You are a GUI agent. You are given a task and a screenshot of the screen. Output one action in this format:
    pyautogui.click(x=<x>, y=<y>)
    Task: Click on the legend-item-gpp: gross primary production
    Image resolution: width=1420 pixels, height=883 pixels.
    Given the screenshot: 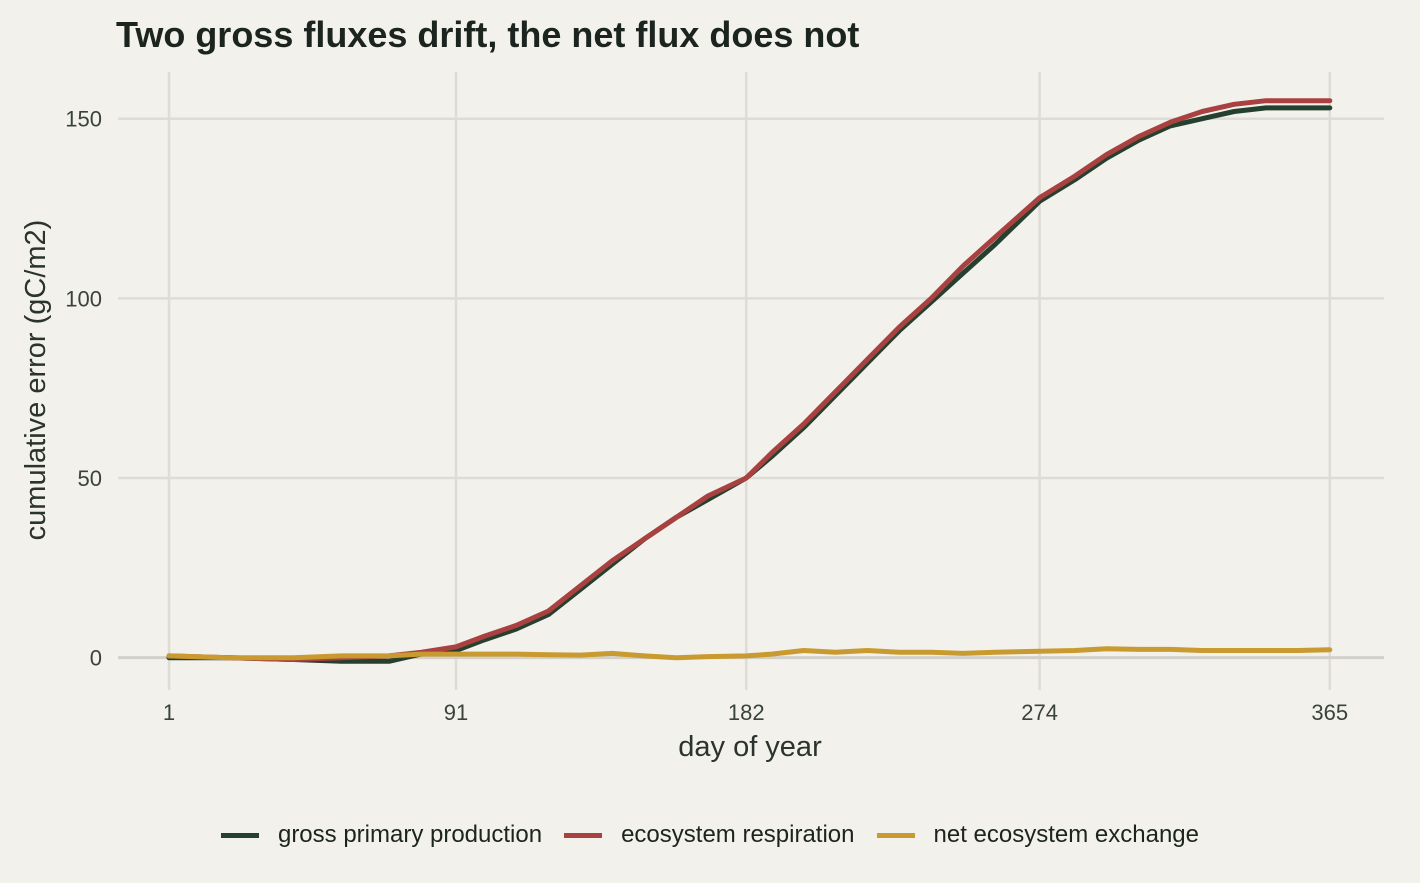 What is the action you would take?
    pyautogui.click(x=381, y=835)
    